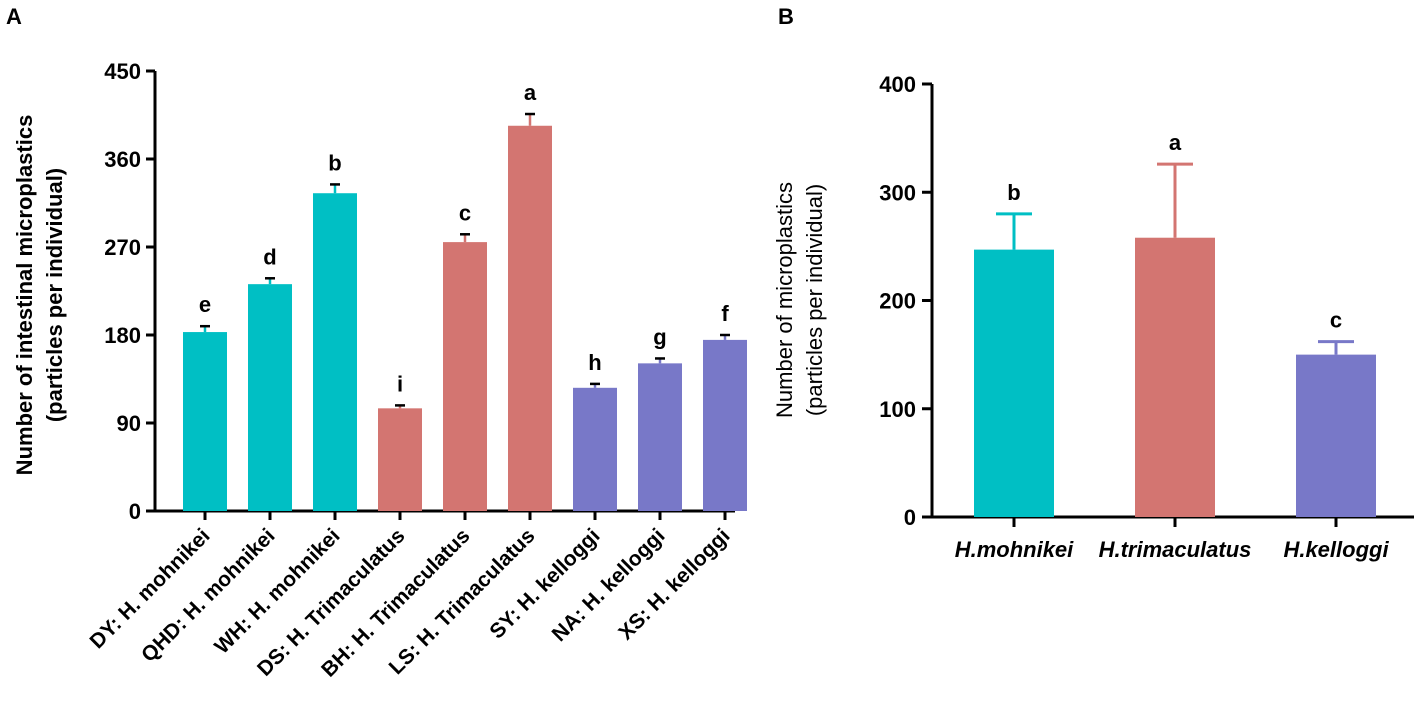 This screenshot has width=1417, height=707. I want to click on y-tick-label-b: 200, so click(897, 301).